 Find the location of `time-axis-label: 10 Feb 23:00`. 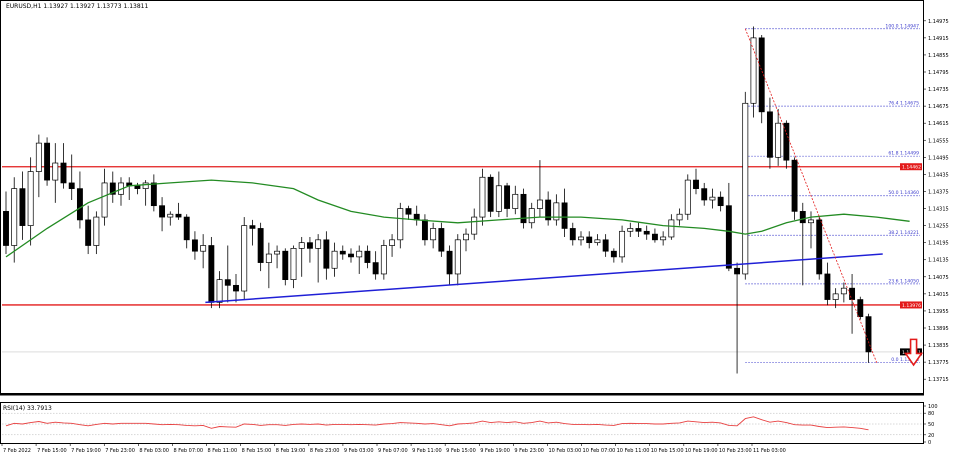

time-axis-label: 10 Feb 23:00 is located at coordinates (735, 451).